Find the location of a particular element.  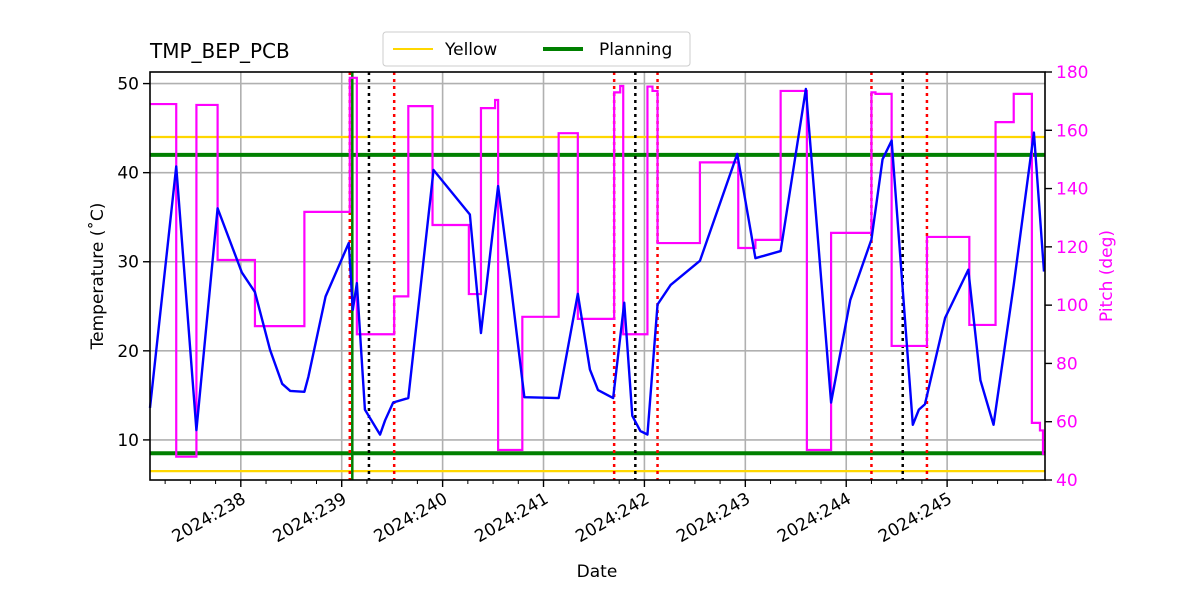

x-tick-label: 2024:244 is located at coordinates (814, 518).